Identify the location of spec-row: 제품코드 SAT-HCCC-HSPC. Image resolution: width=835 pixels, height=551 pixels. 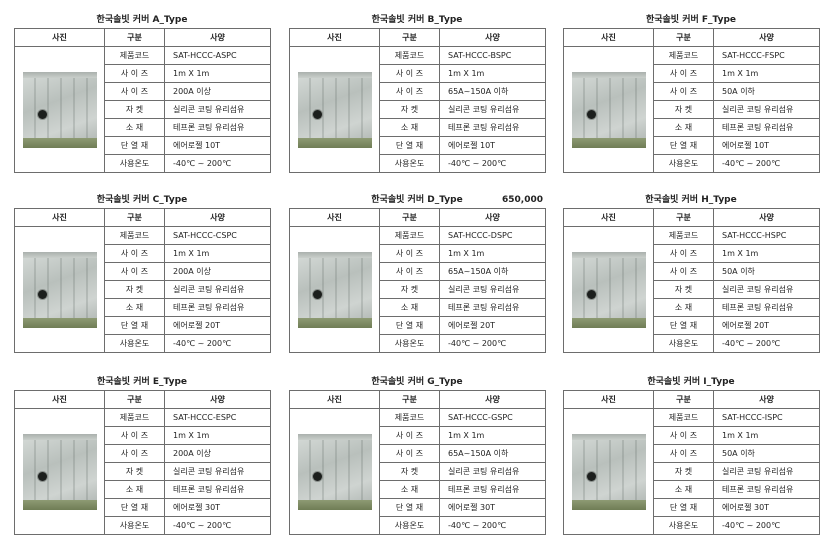
(691, 289).